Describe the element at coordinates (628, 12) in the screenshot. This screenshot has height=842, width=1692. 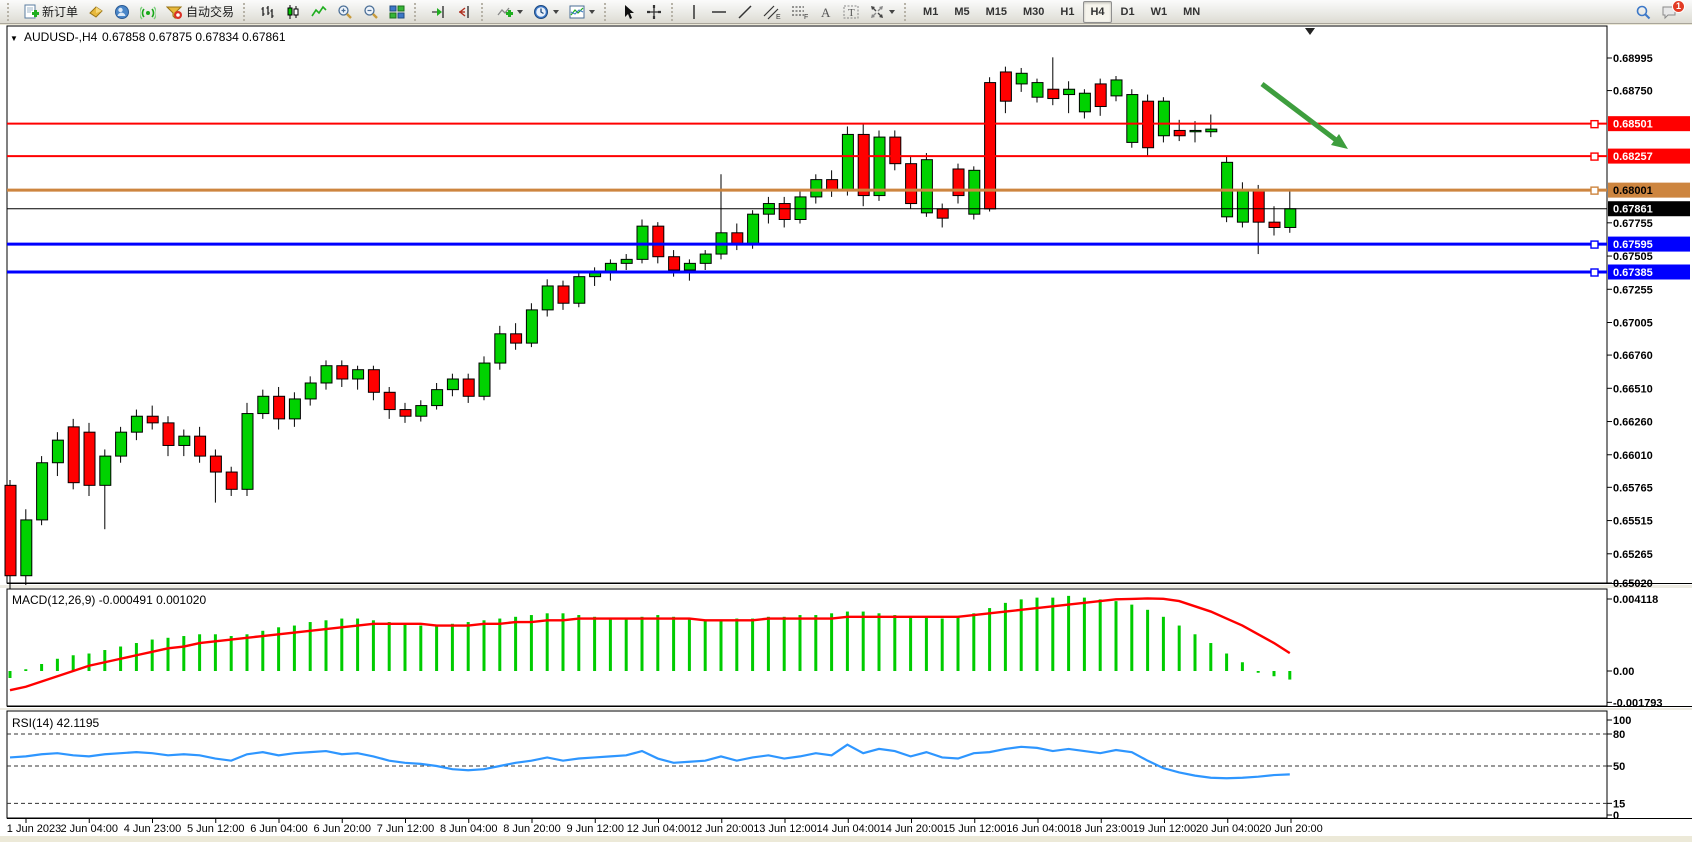
I see `cursor-button` at that location.